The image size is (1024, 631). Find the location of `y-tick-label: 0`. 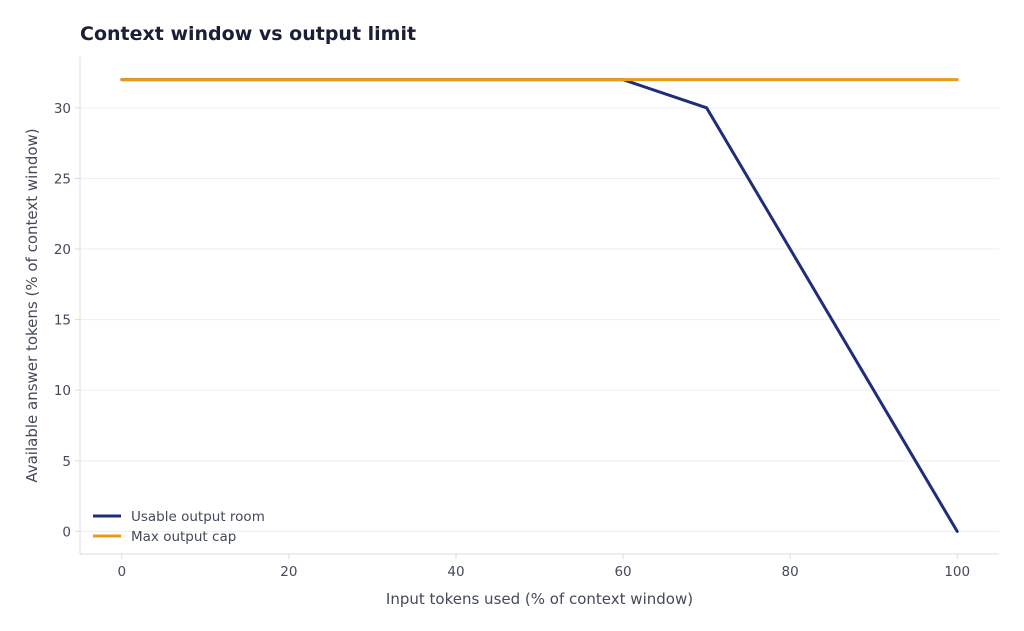

y-tick-label: 0 is located at coordinates (66, 532).